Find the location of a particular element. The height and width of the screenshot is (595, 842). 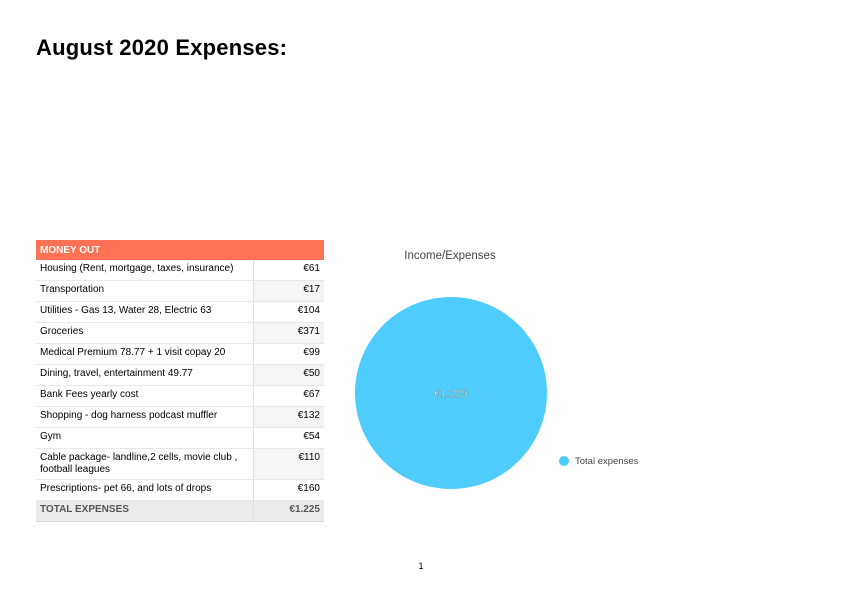

slice-data-label: €1.225 is located at coordinates (451, 394).